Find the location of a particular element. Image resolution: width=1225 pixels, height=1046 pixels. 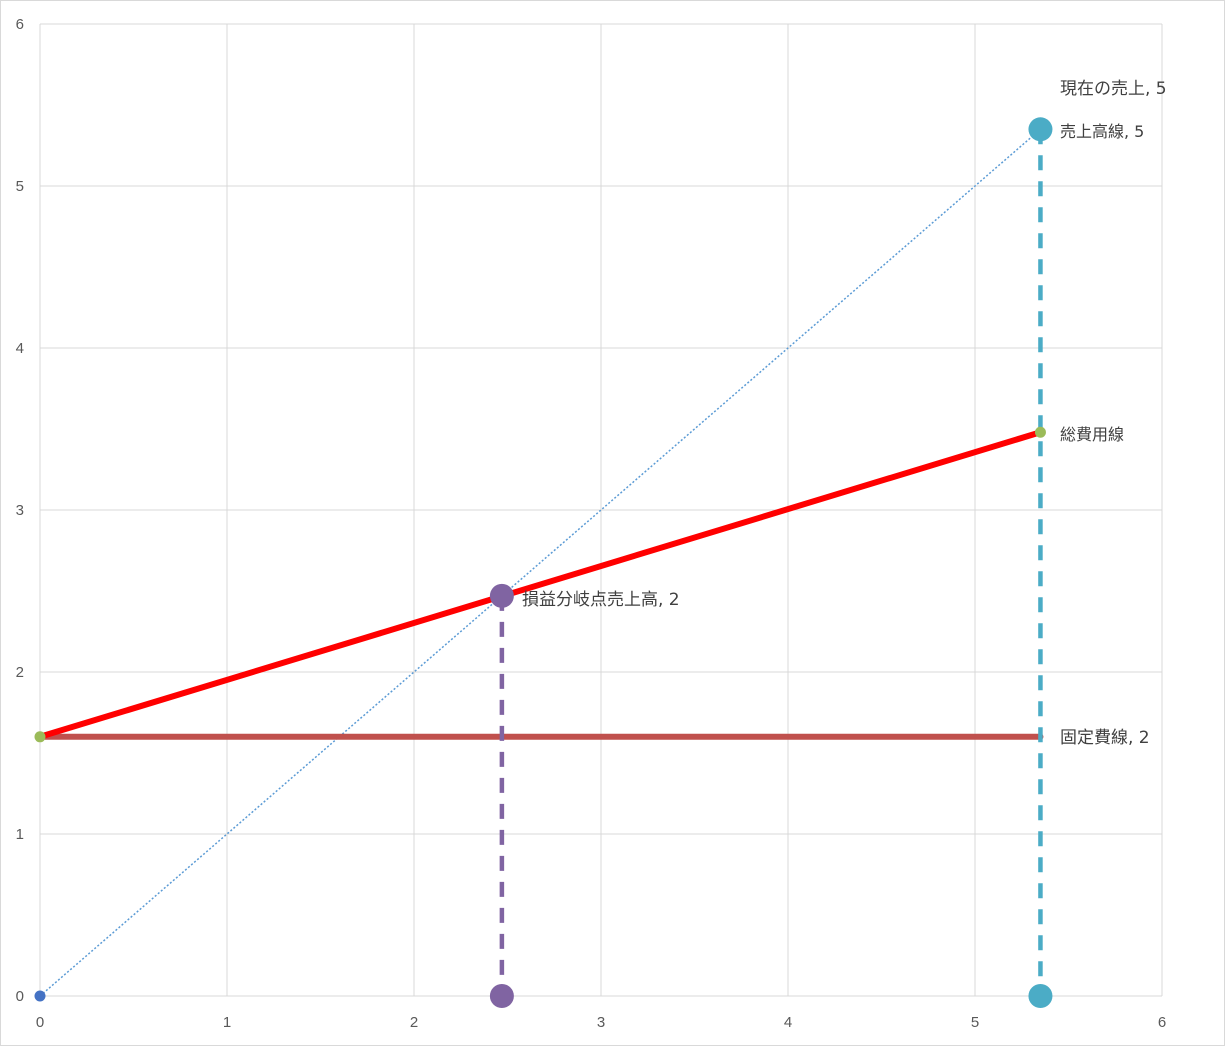

x-tick-label: 3 is located at coordinates (601, 1022).